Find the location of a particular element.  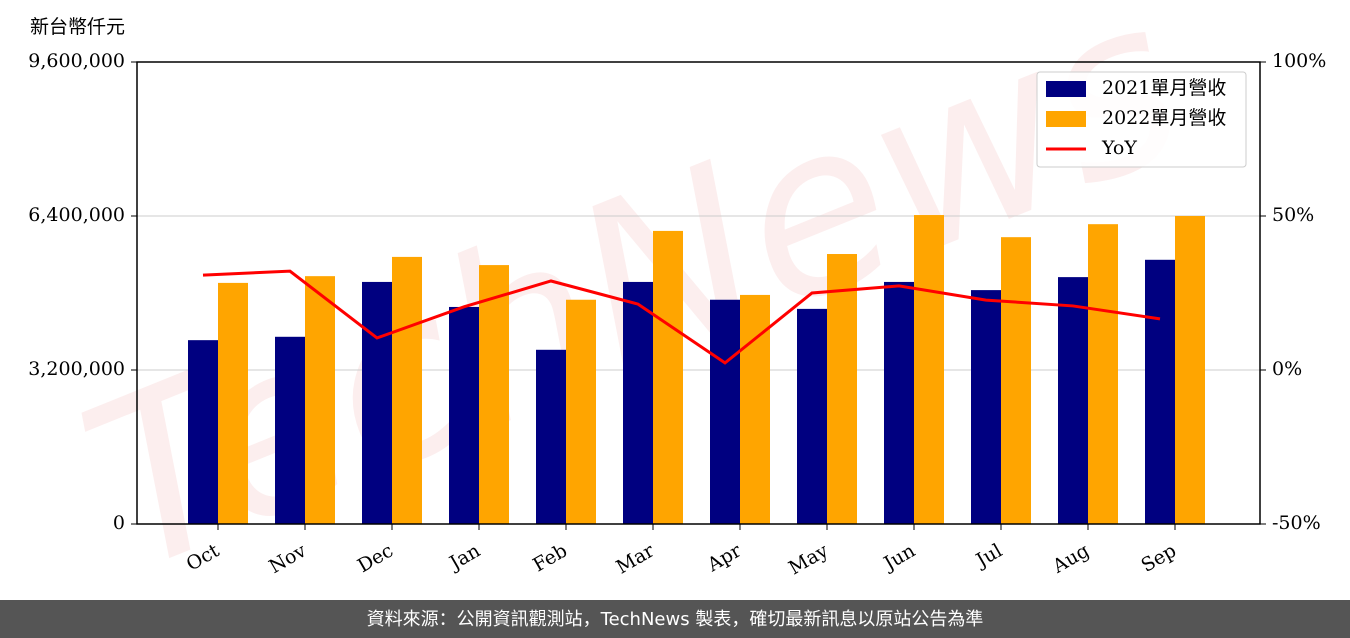

y-tick-label: 3,200,000 is located at coordinates (76, 369).